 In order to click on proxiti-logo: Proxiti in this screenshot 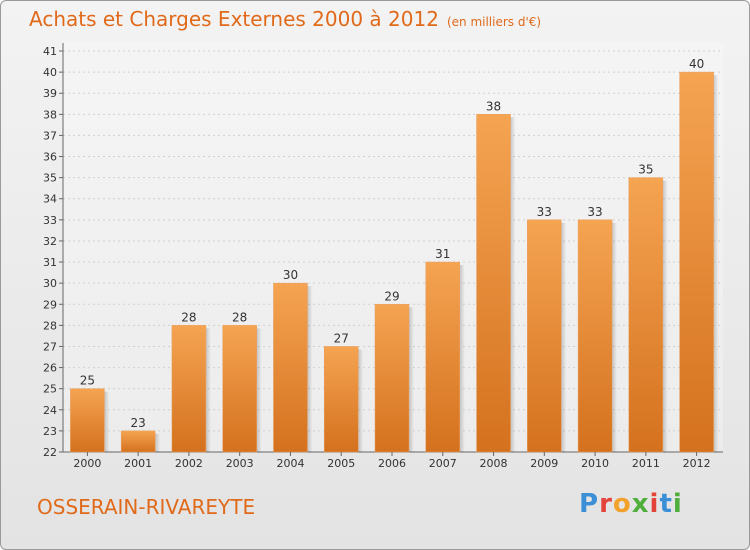, I will do `click(631, 504)`.